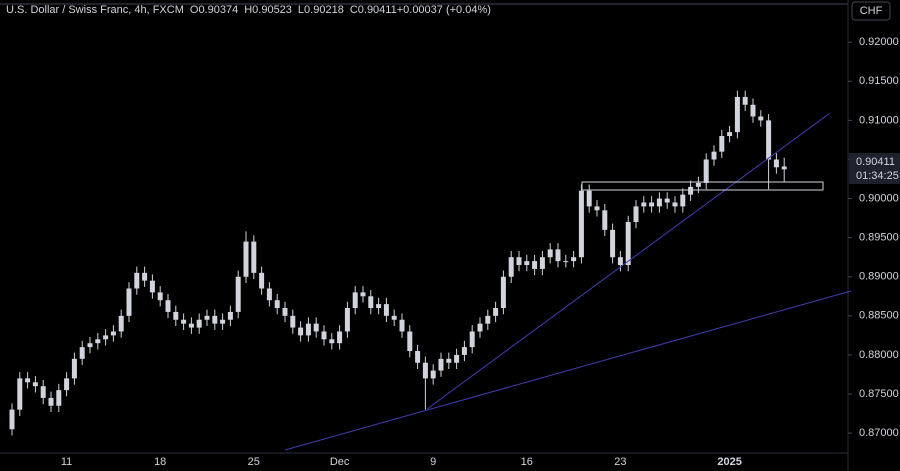 This screenshot has height=471, width=900. Describe the element at coordinates (272, 10) in the screenshot. I see `legend-value: 0.90523` at that location.